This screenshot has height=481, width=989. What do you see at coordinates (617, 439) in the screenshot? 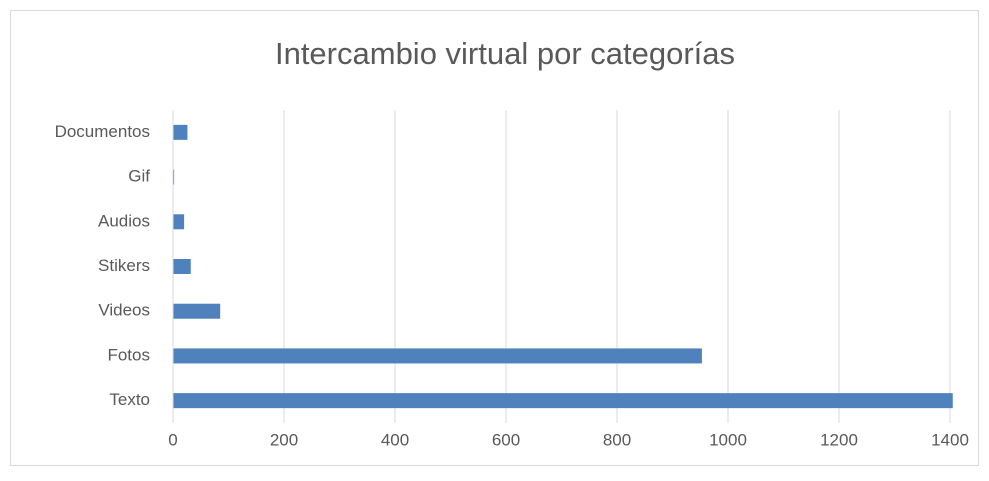
I see `x-tick-label: 800` at bounding box center [617, 439].